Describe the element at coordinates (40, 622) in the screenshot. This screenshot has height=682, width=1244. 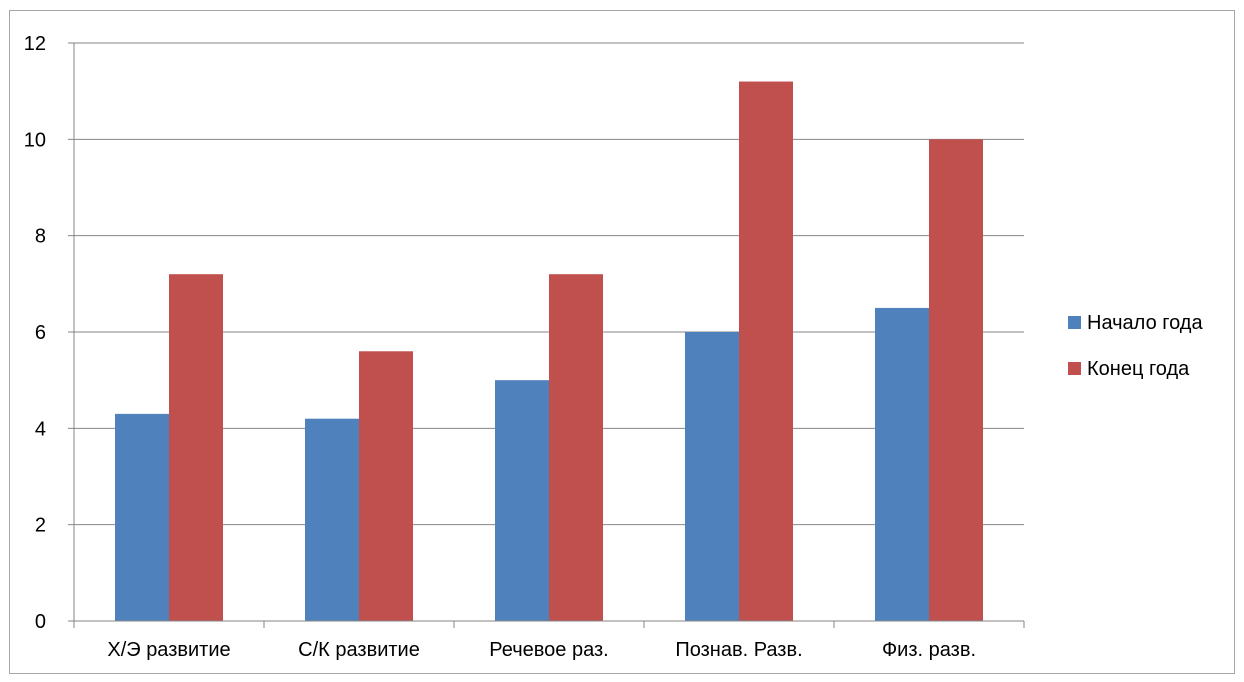
I see `y-tick-label: 0` at that location.